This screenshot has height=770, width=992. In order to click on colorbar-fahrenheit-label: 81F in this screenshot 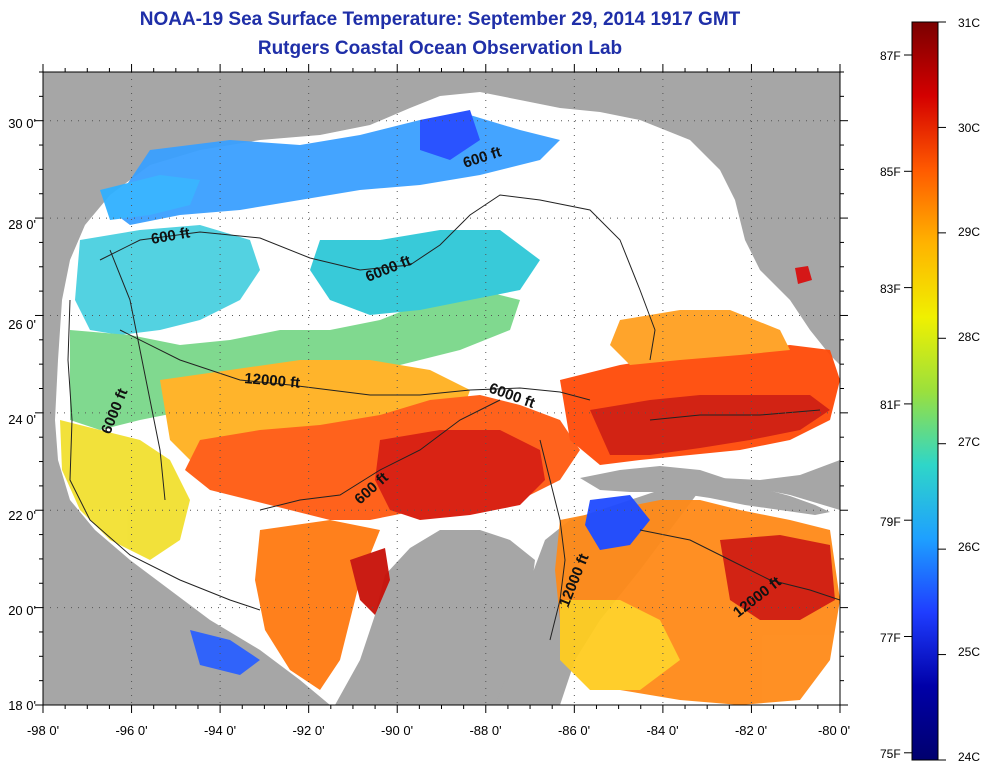, I will do `click(890, 405)`.